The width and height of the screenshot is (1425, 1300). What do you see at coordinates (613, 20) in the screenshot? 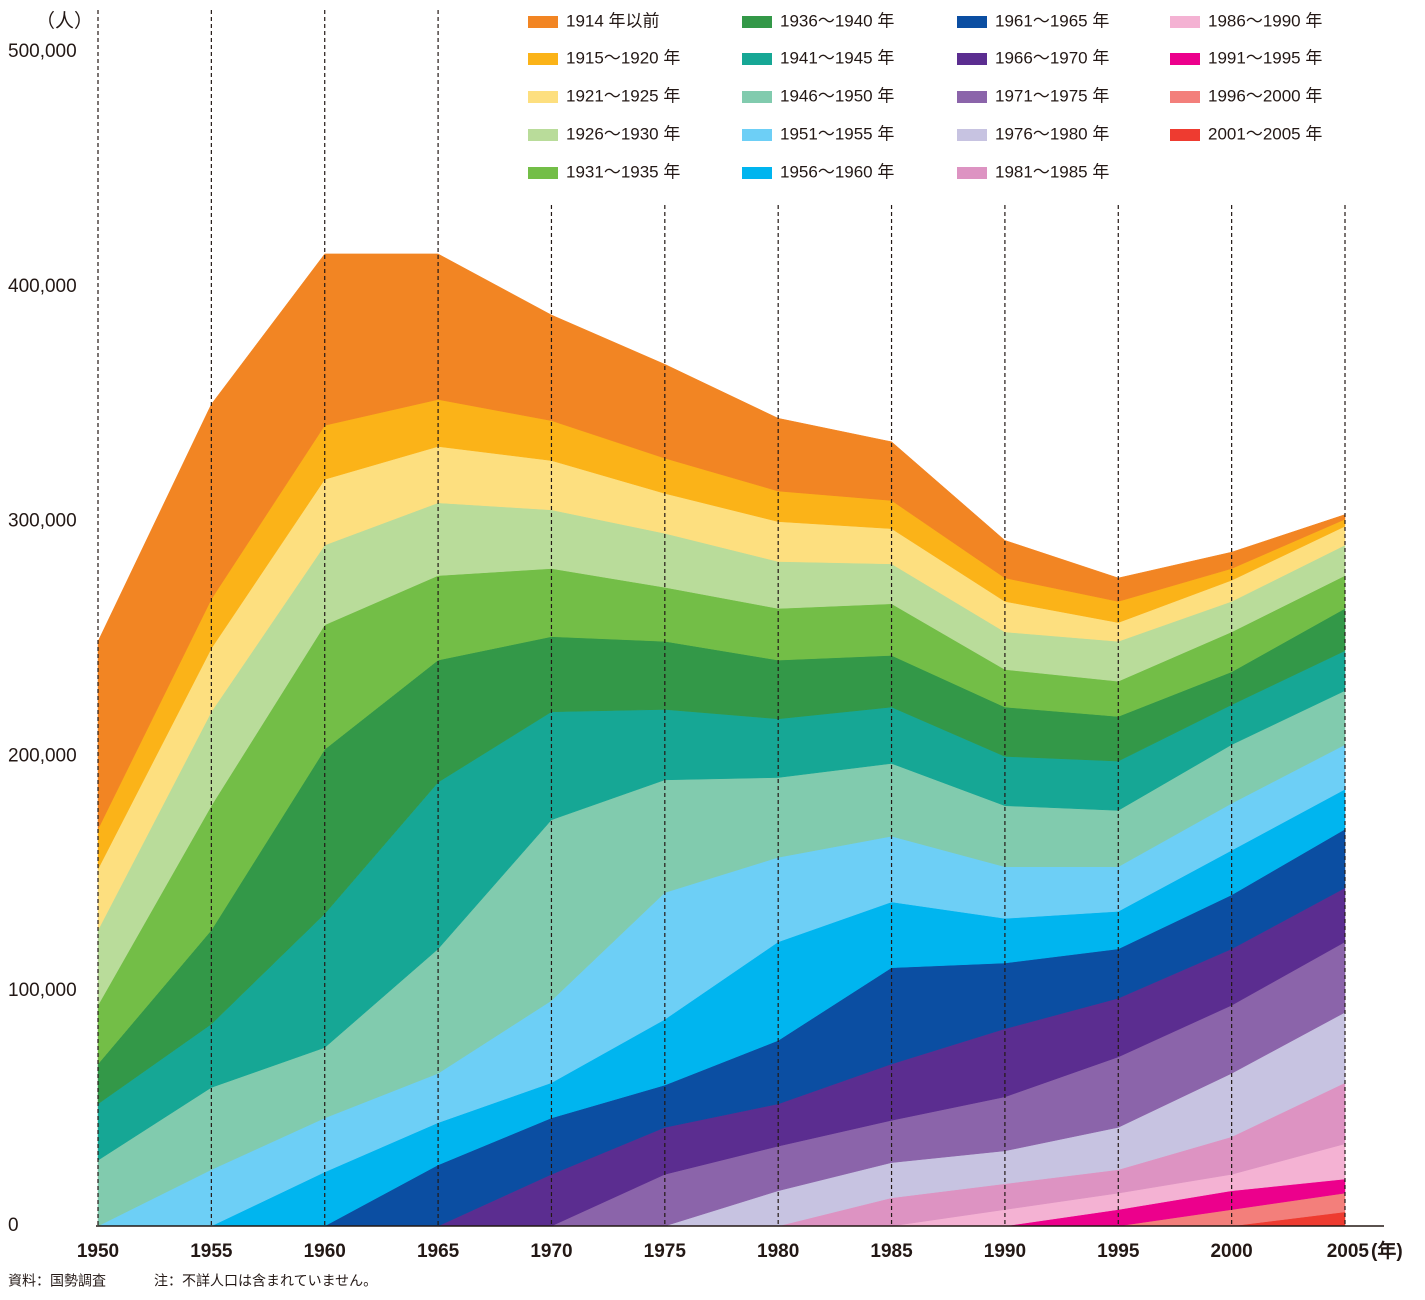
I see `legend-label: 1914 年以前` at bounding box center [613, 20].